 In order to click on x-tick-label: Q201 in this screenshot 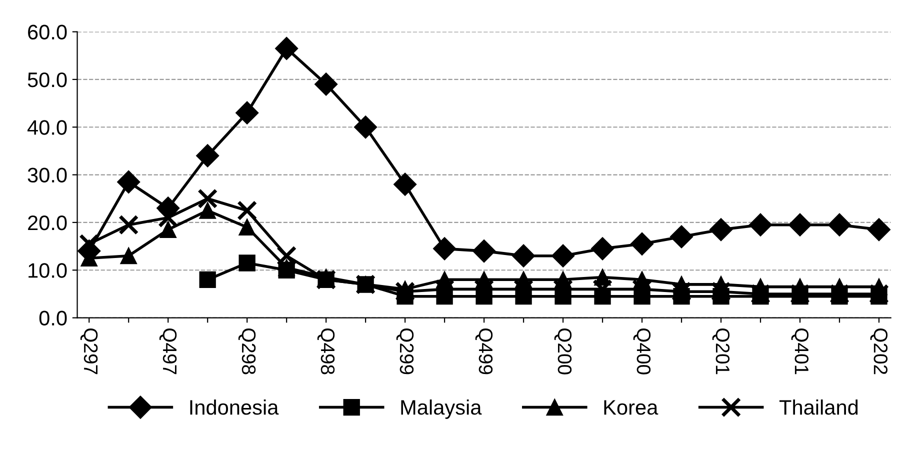, I will do `click(721, 351)`.